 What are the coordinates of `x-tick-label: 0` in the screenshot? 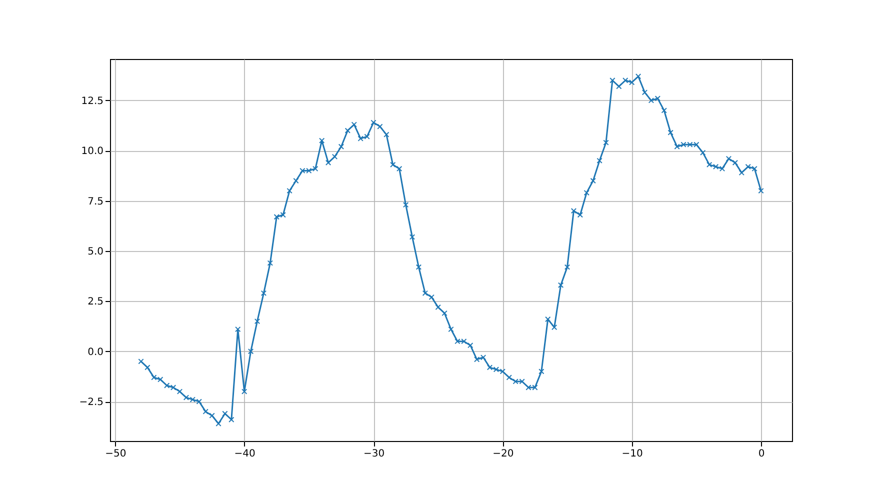 It's located at (761, 454).